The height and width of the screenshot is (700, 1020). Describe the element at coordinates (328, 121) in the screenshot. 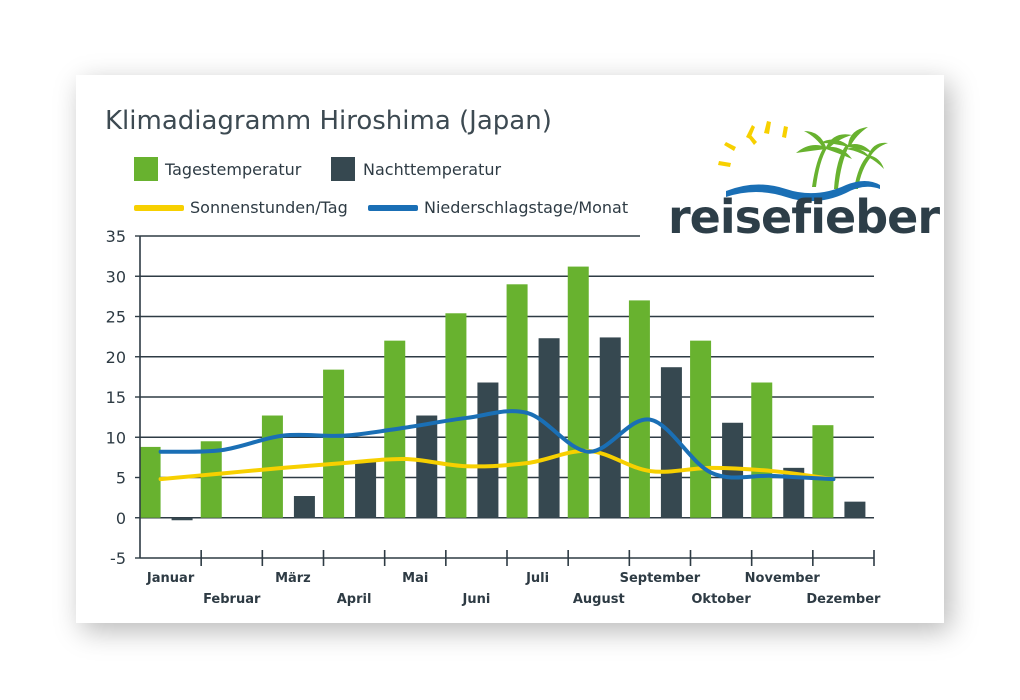

I see `chart-title: Klimadiagramm Hiroshima (Japan)` at that location.